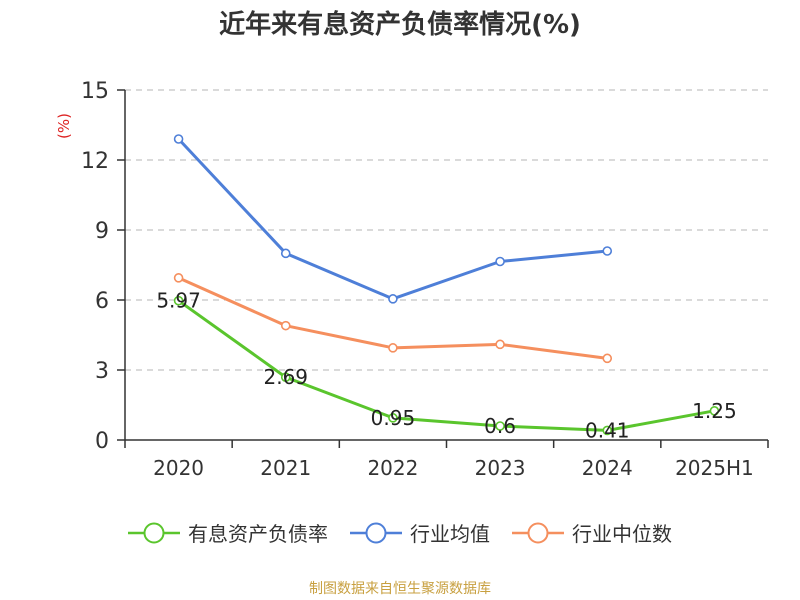  I want to click on legend-label: 行业中位数, so click(622, 534).